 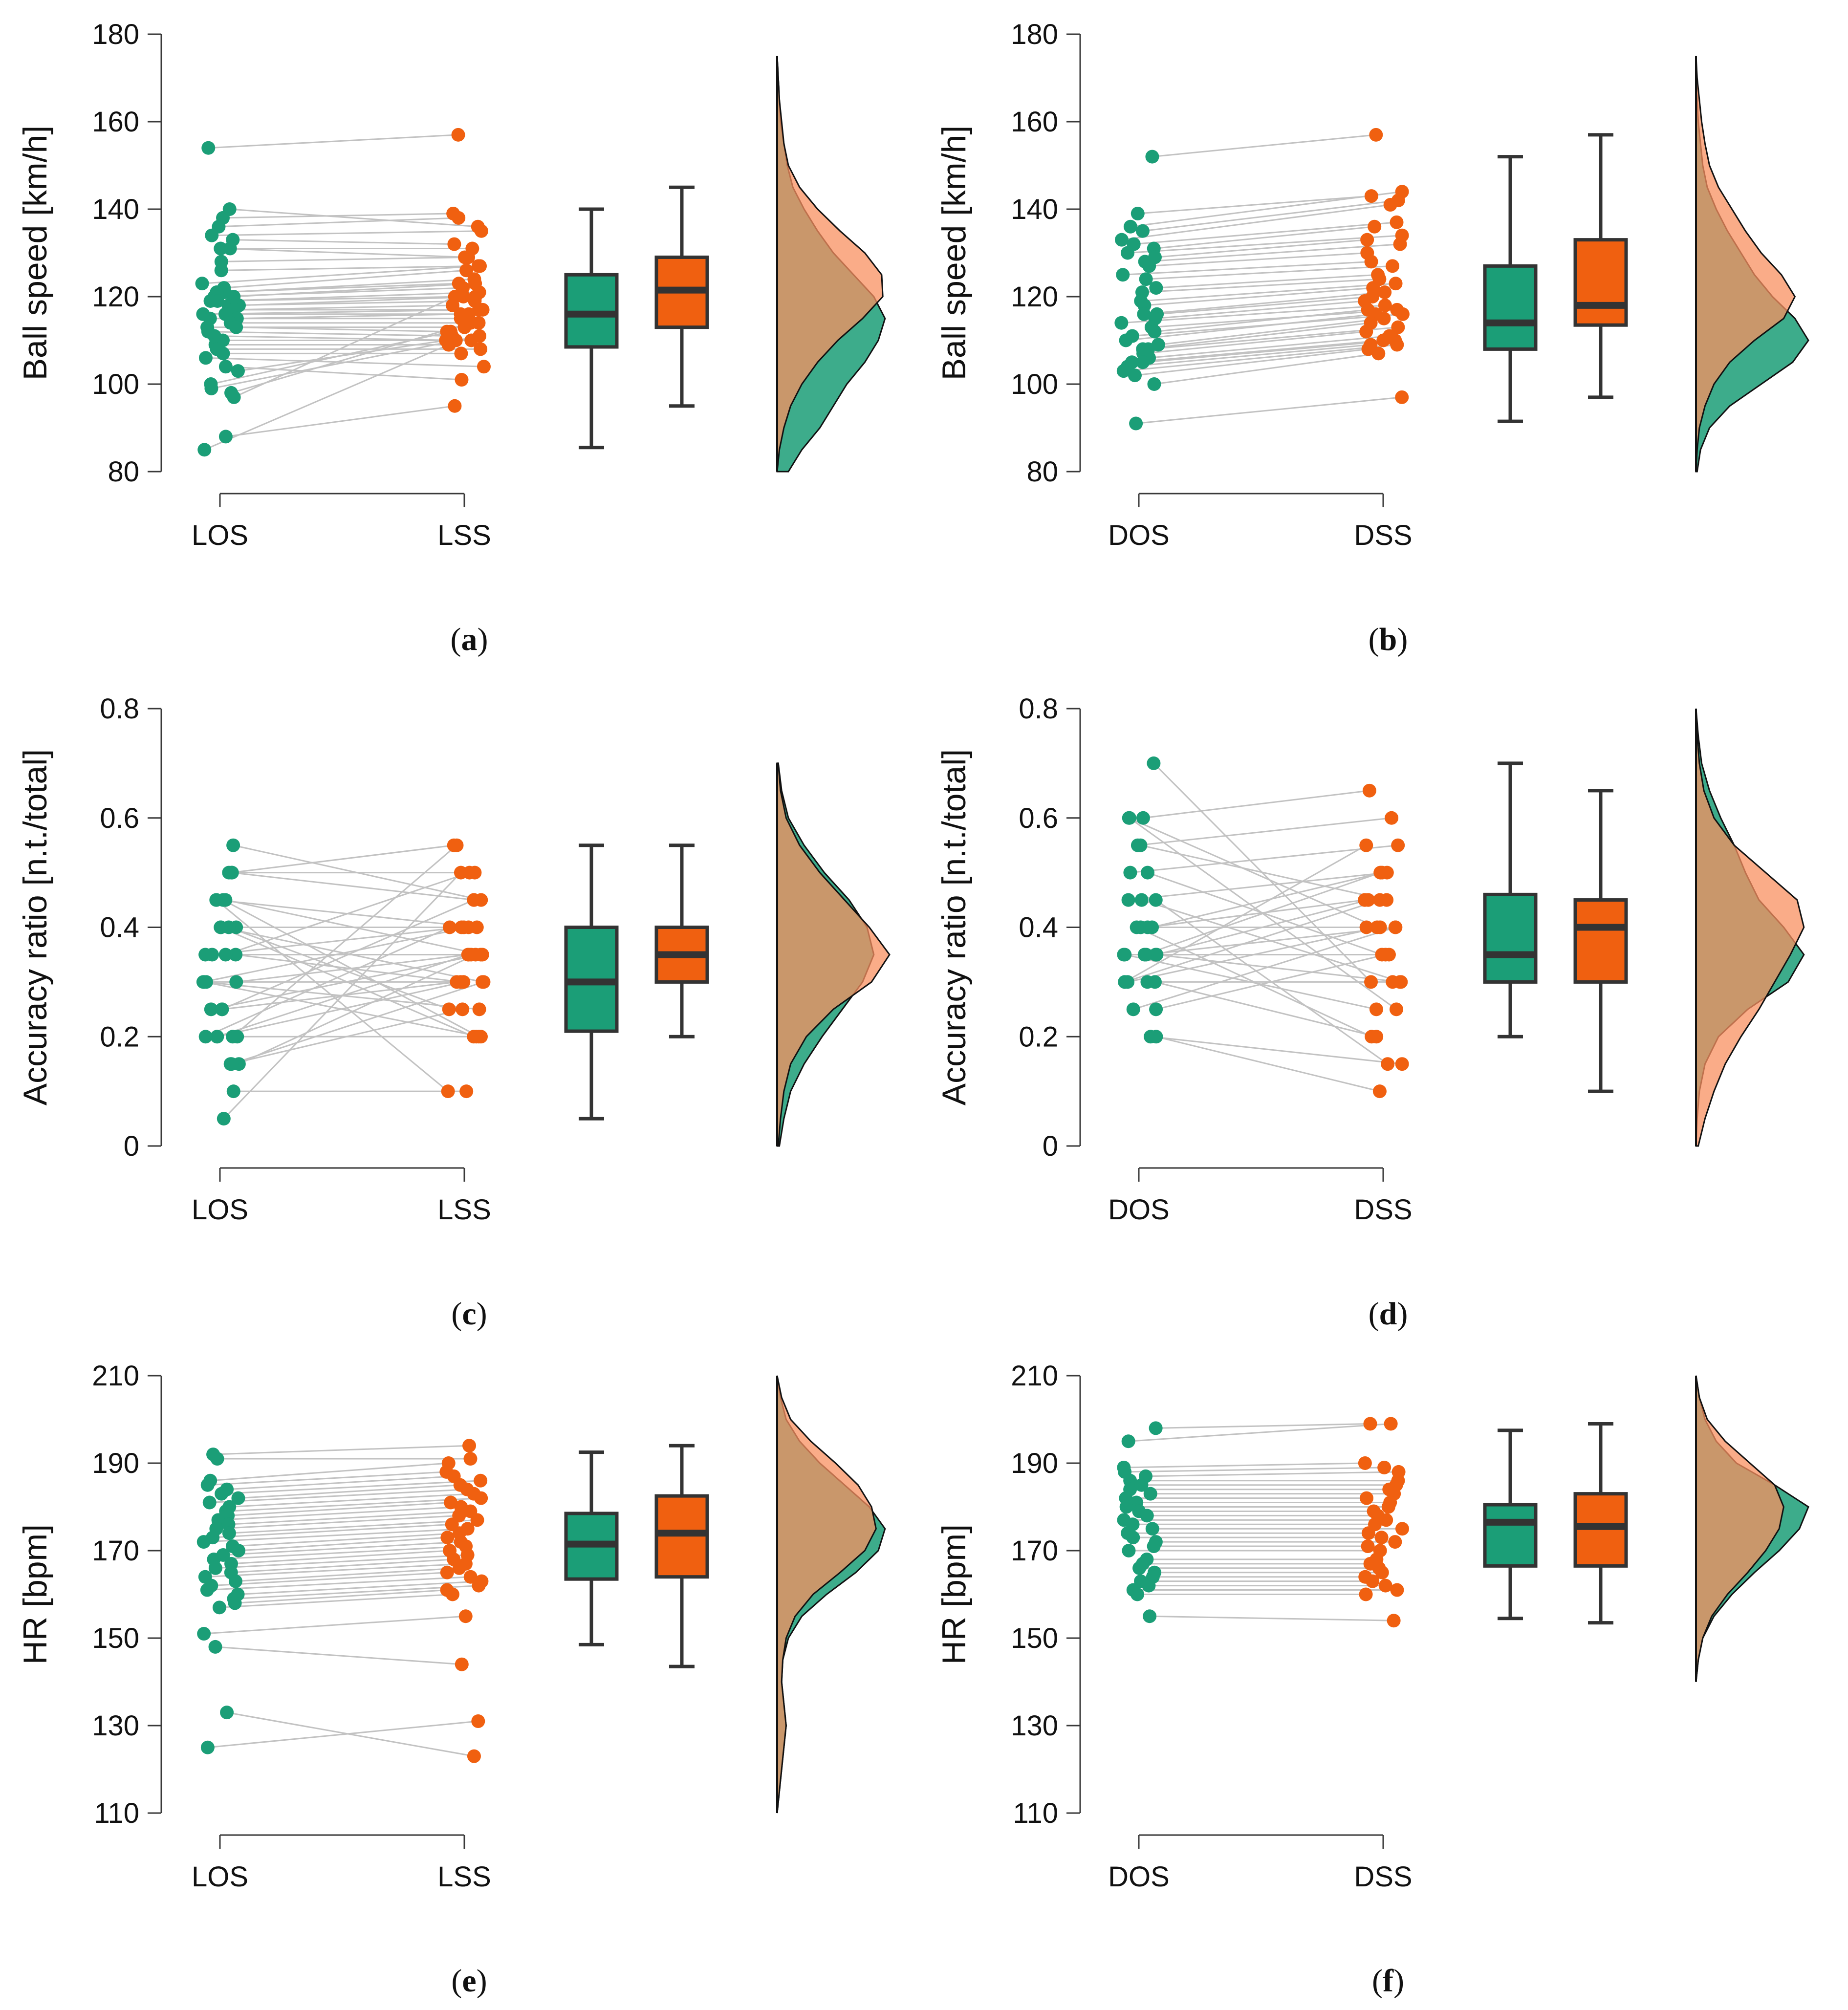 I want to click on caption-letter: a, so click(x=469, y=640).